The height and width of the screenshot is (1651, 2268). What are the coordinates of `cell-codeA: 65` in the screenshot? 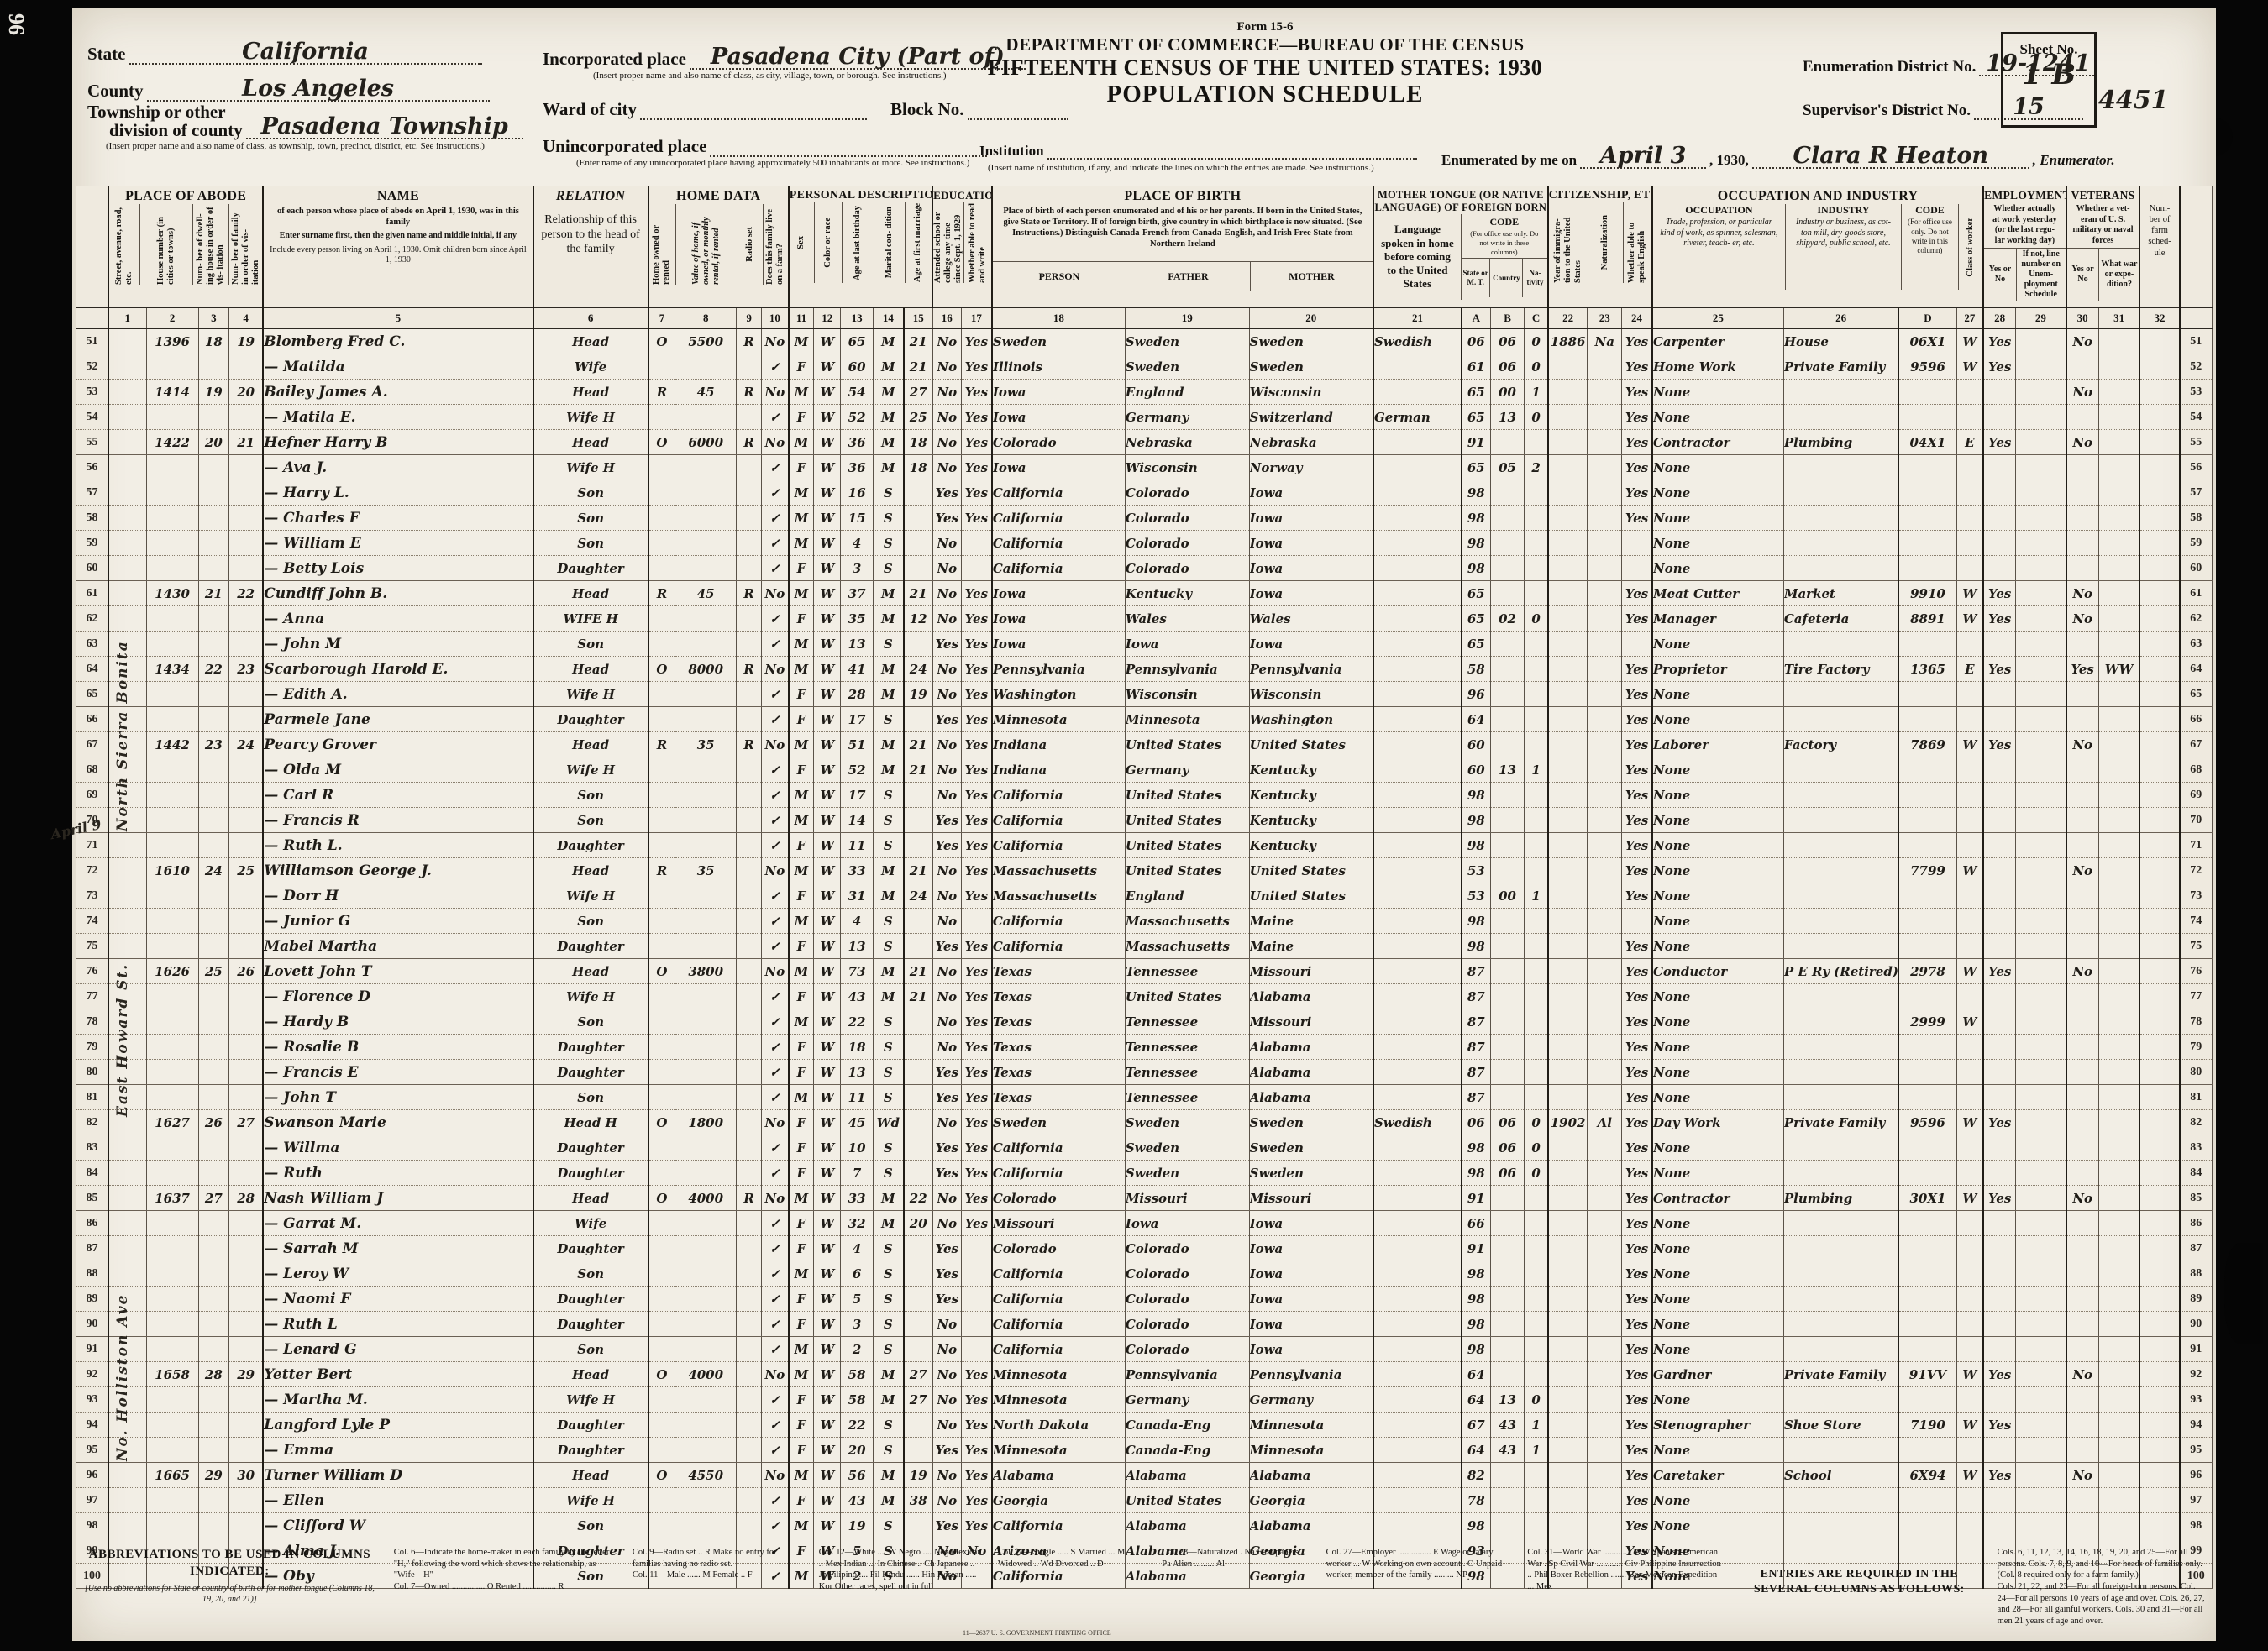 It's located at (1475, 593).